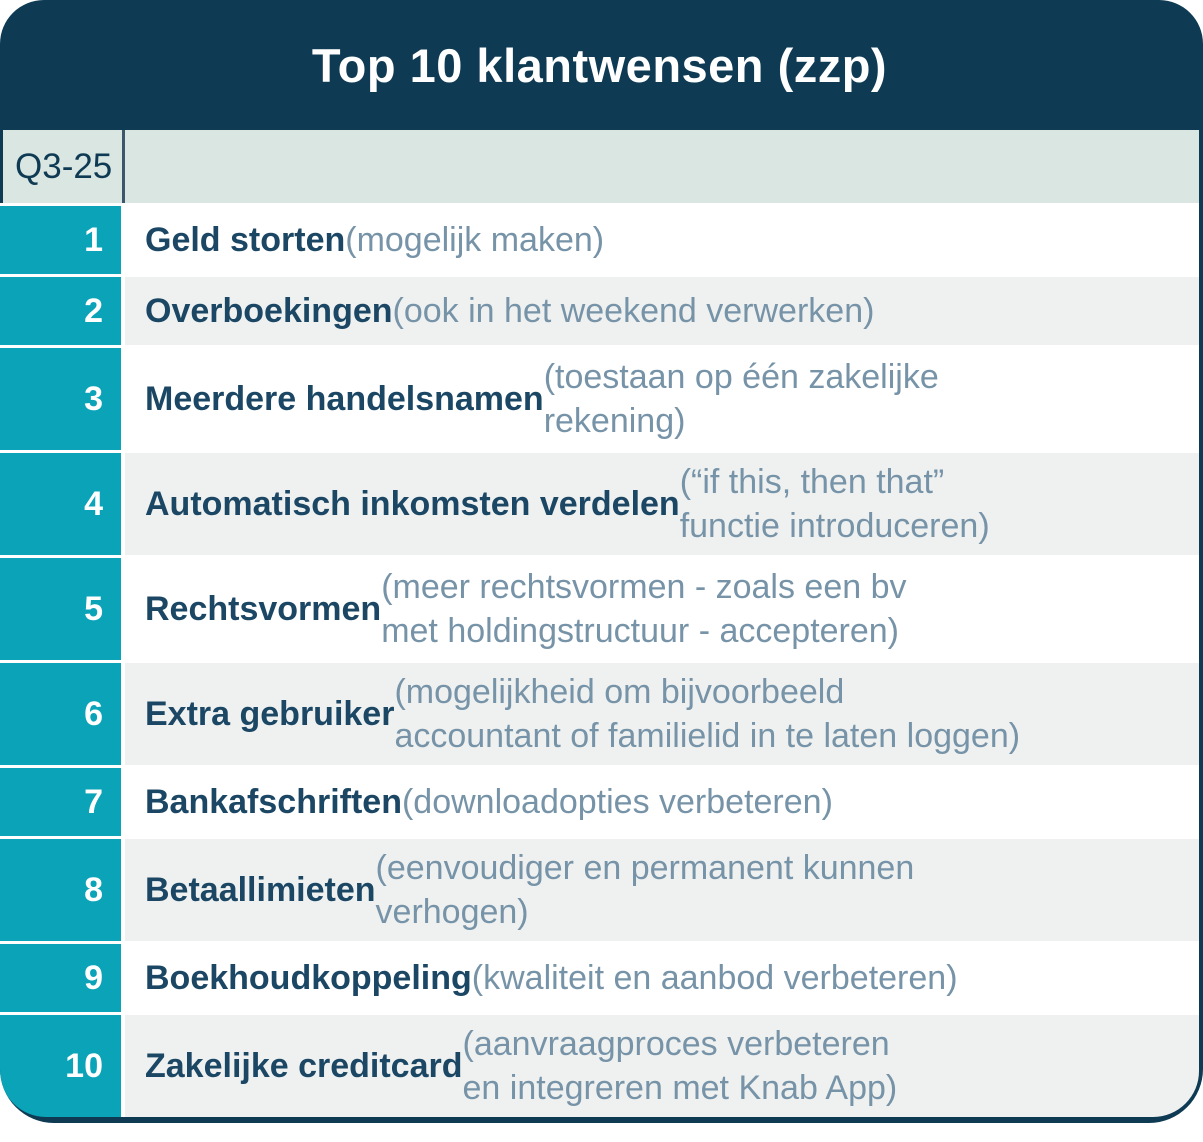  I want to click on wish-label: Betaallimieten, so click(260, 890).